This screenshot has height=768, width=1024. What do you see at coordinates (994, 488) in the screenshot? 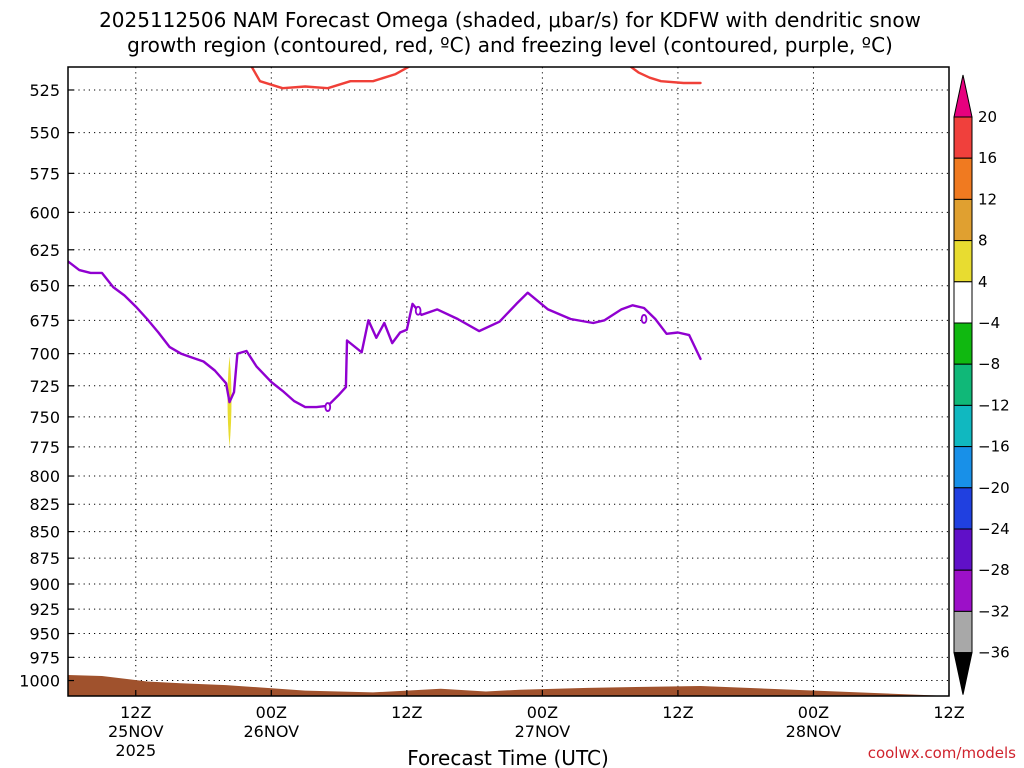
I see `colorbar-label-9: −20` at bounding box center [994, 488].